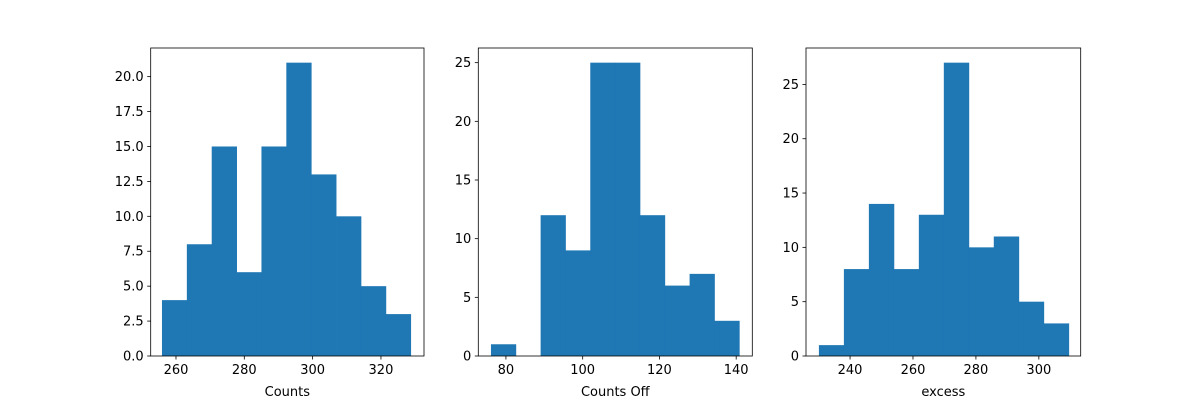 Image resolution: width=1200 pixels, height=400 pixels. I want to click on y-tick-label: 15.0, so click(129, 147).